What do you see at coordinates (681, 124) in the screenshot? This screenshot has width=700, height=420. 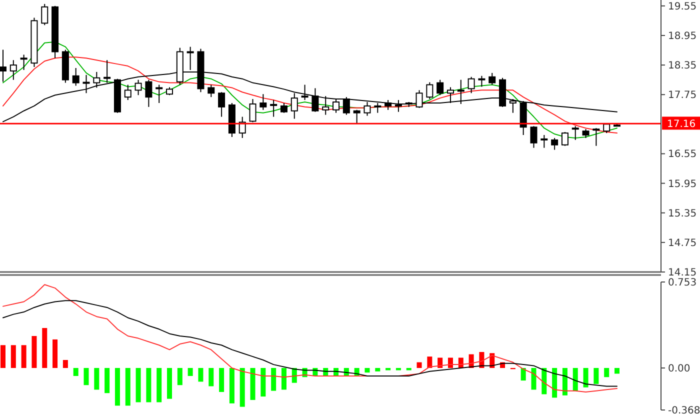 I see `ref-line-label: 17.16` at bounding box center [681, 124].